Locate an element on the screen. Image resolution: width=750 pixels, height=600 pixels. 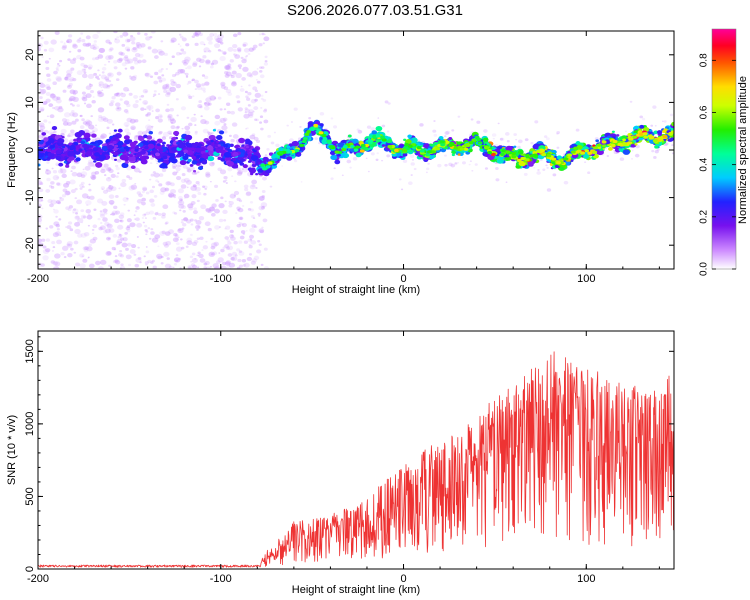
snr-ytick-label: 0 is located at coordinates (30, 569).